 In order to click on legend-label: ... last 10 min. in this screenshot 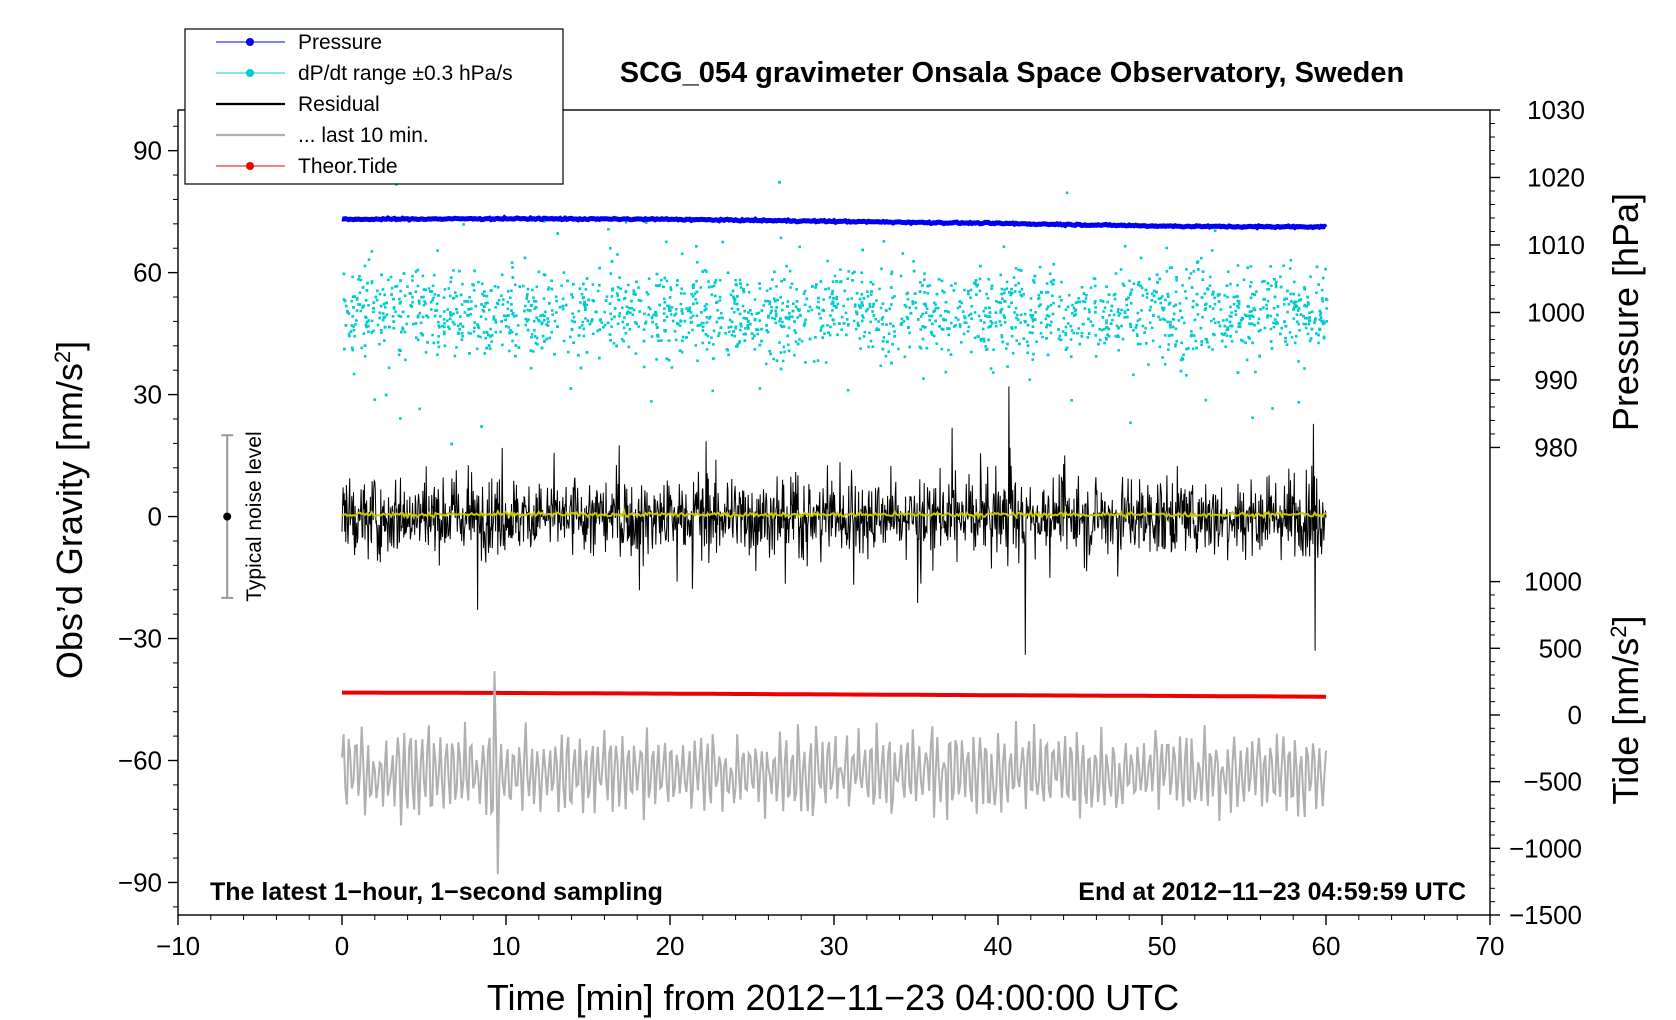, I will do `click(363, 135)`.